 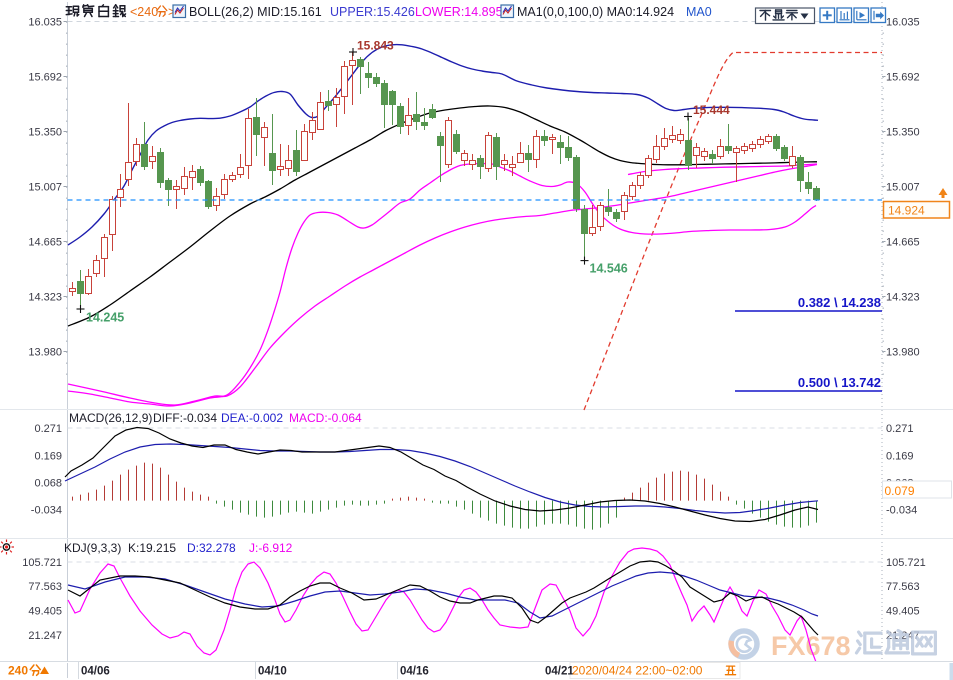 What do you see at coordinates (414, 672) in the screenshot?
I see `svg-text: 04/16` at bounding box center [414, 672].